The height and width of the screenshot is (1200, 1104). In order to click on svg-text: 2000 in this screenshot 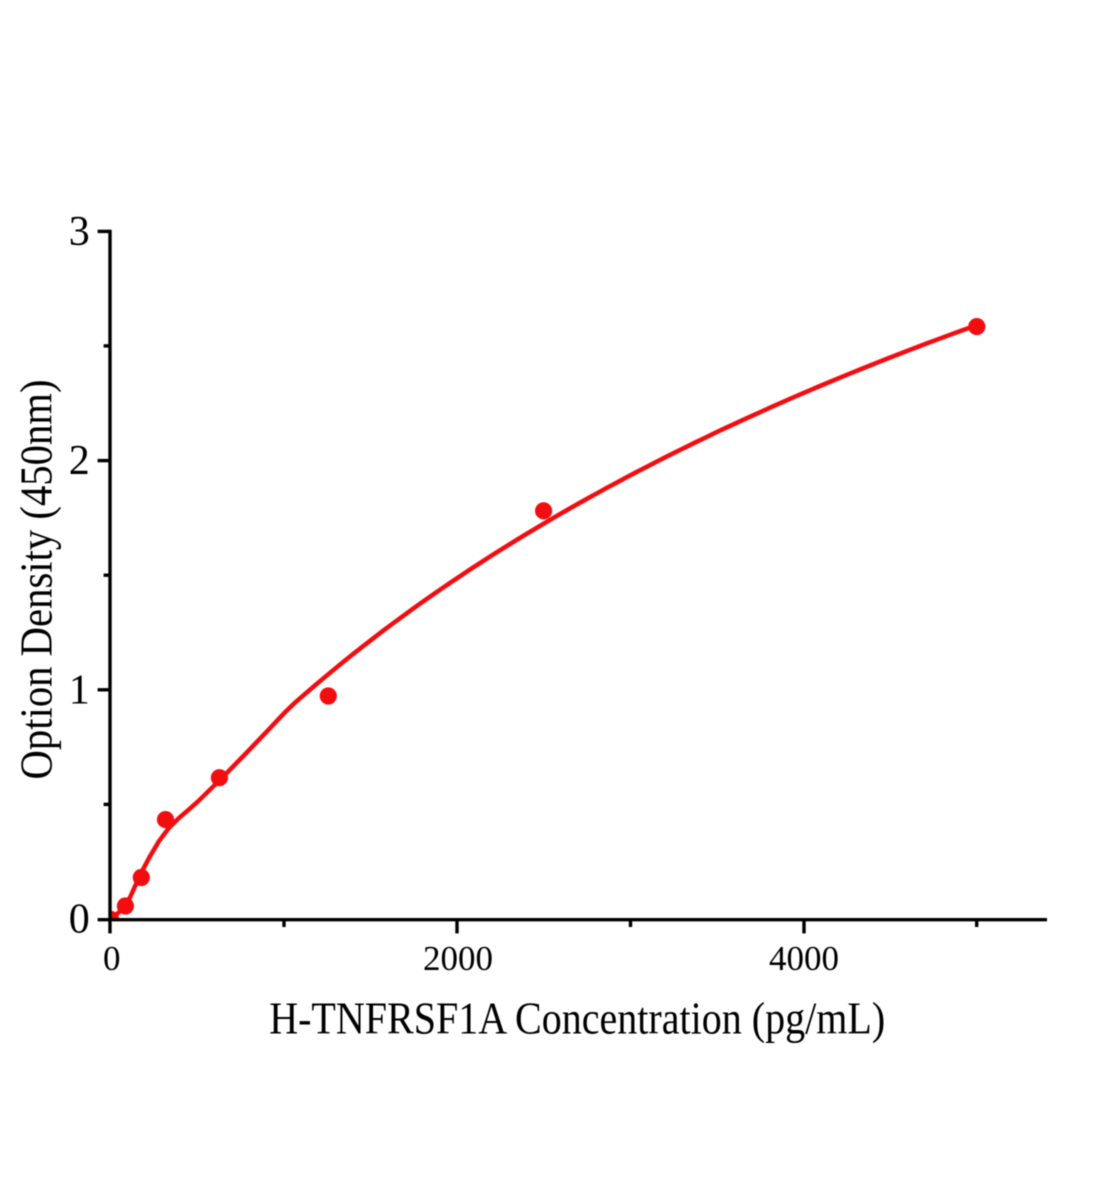, I will do `click(458, 958)`.